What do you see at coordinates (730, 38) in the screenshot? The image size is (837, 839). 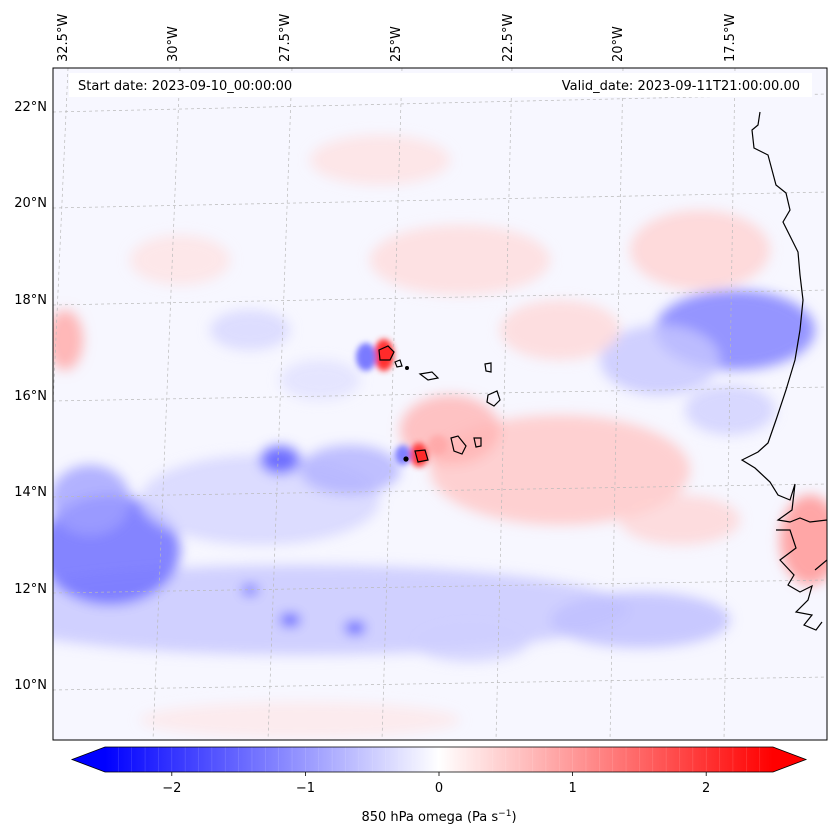 I see `lon-label: 17.5°W` at bounding box center [730, 38].